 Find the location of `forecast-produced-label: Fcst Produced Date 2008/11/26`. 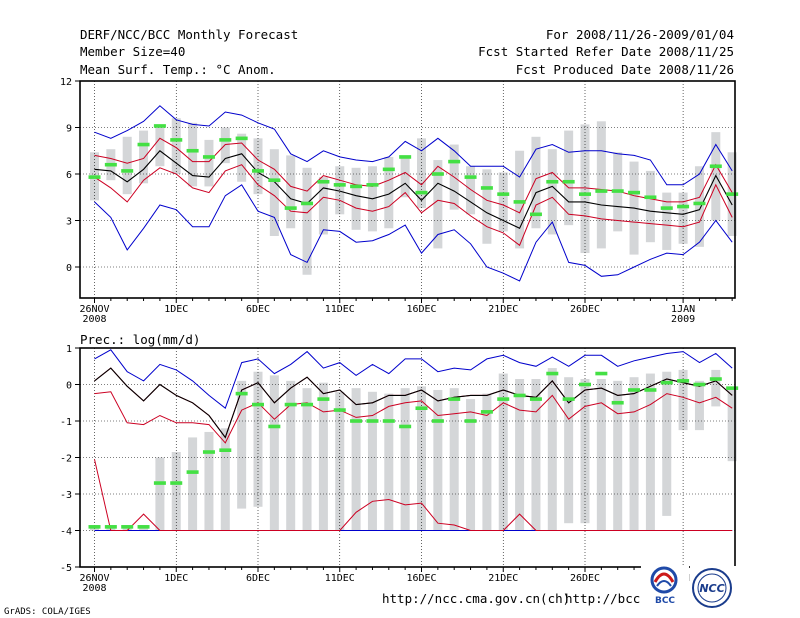

forecast-produced-label: Fcst Produced Date 2008/11/26 is located at coordinates (625, 69).